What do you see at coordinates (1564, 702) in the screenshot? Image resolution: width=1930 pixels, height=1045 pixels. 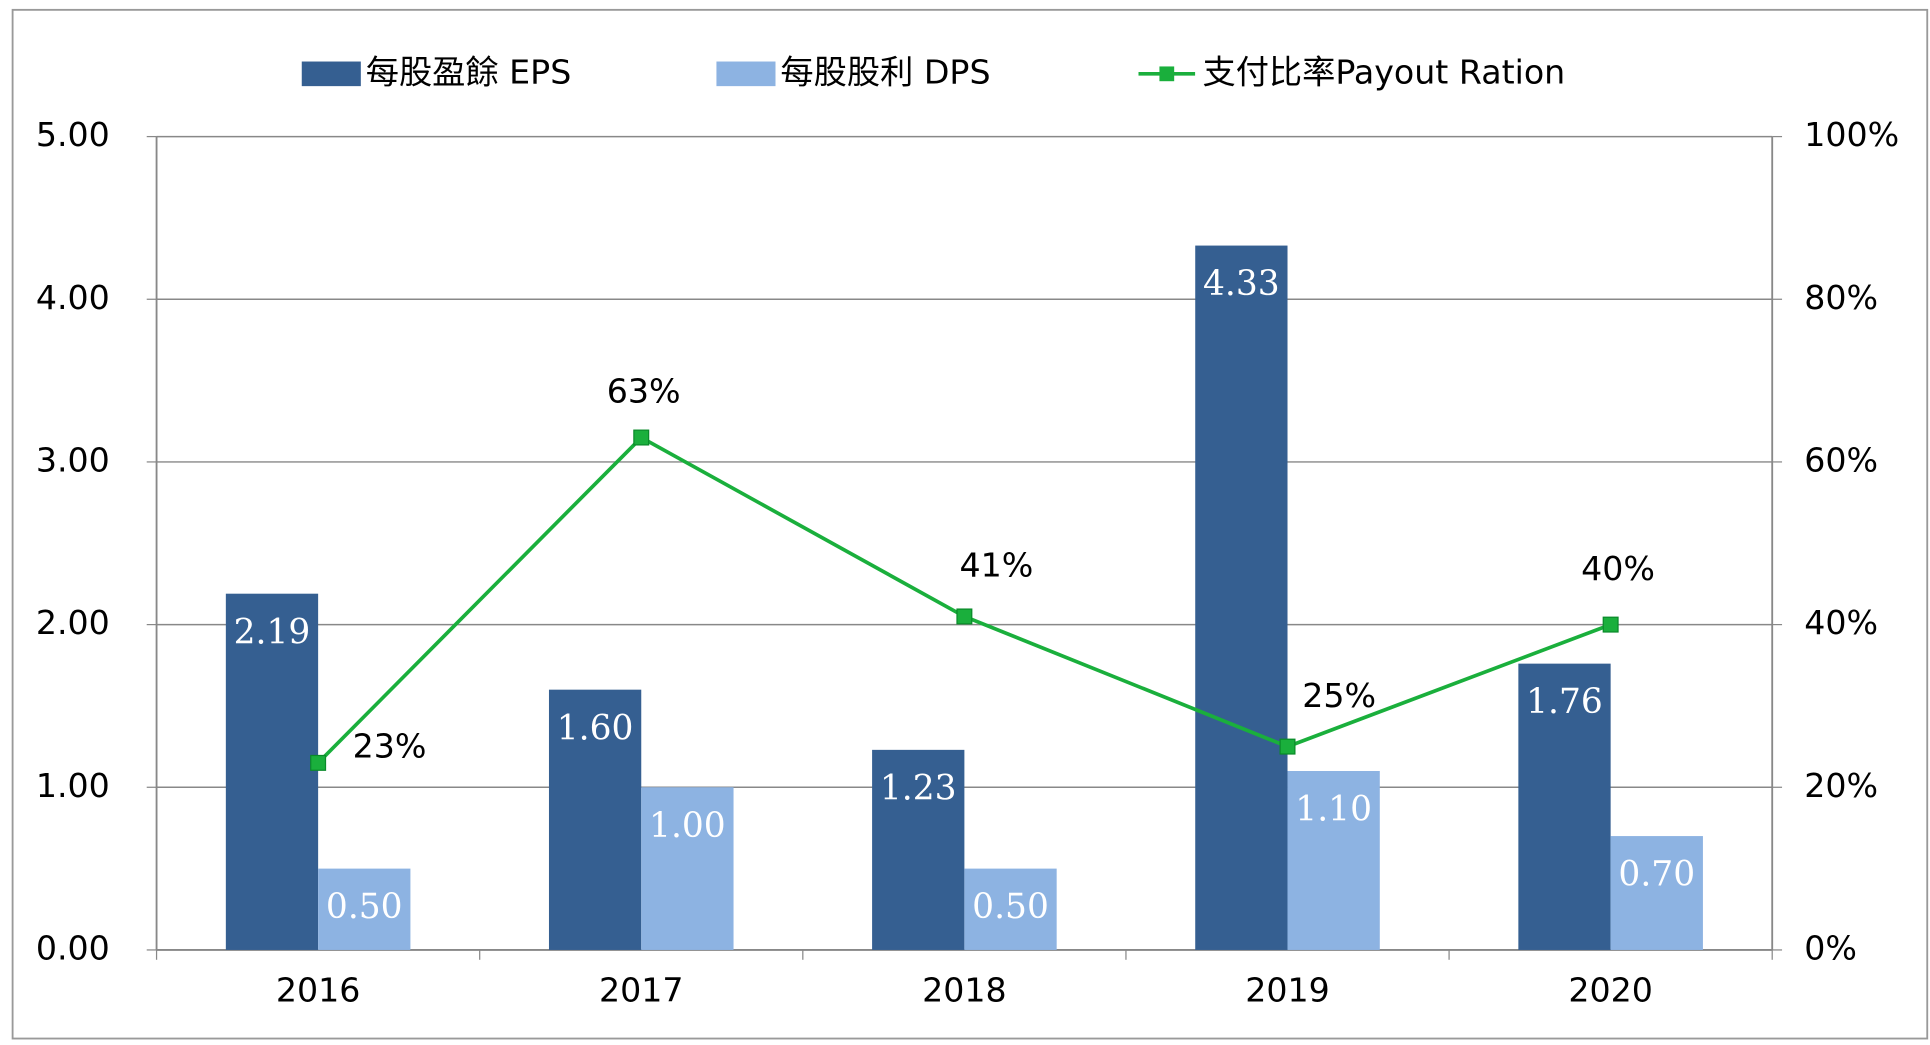 I see `bar-value-label: 1.76` at bounding box center [1564, 702].